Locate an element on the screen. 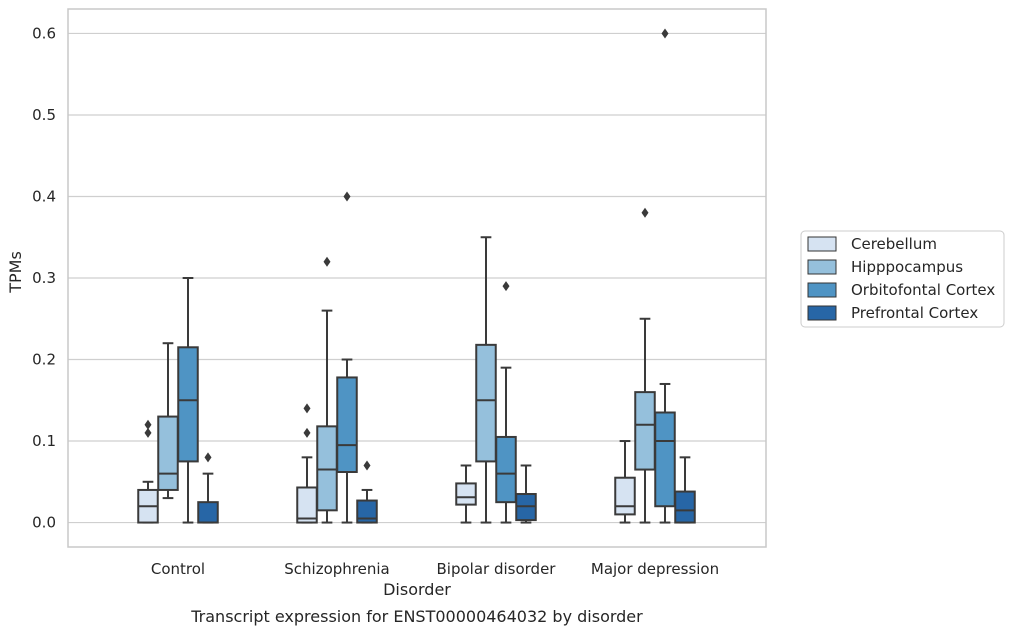  legend-frame is located at coordinates (902, 279).